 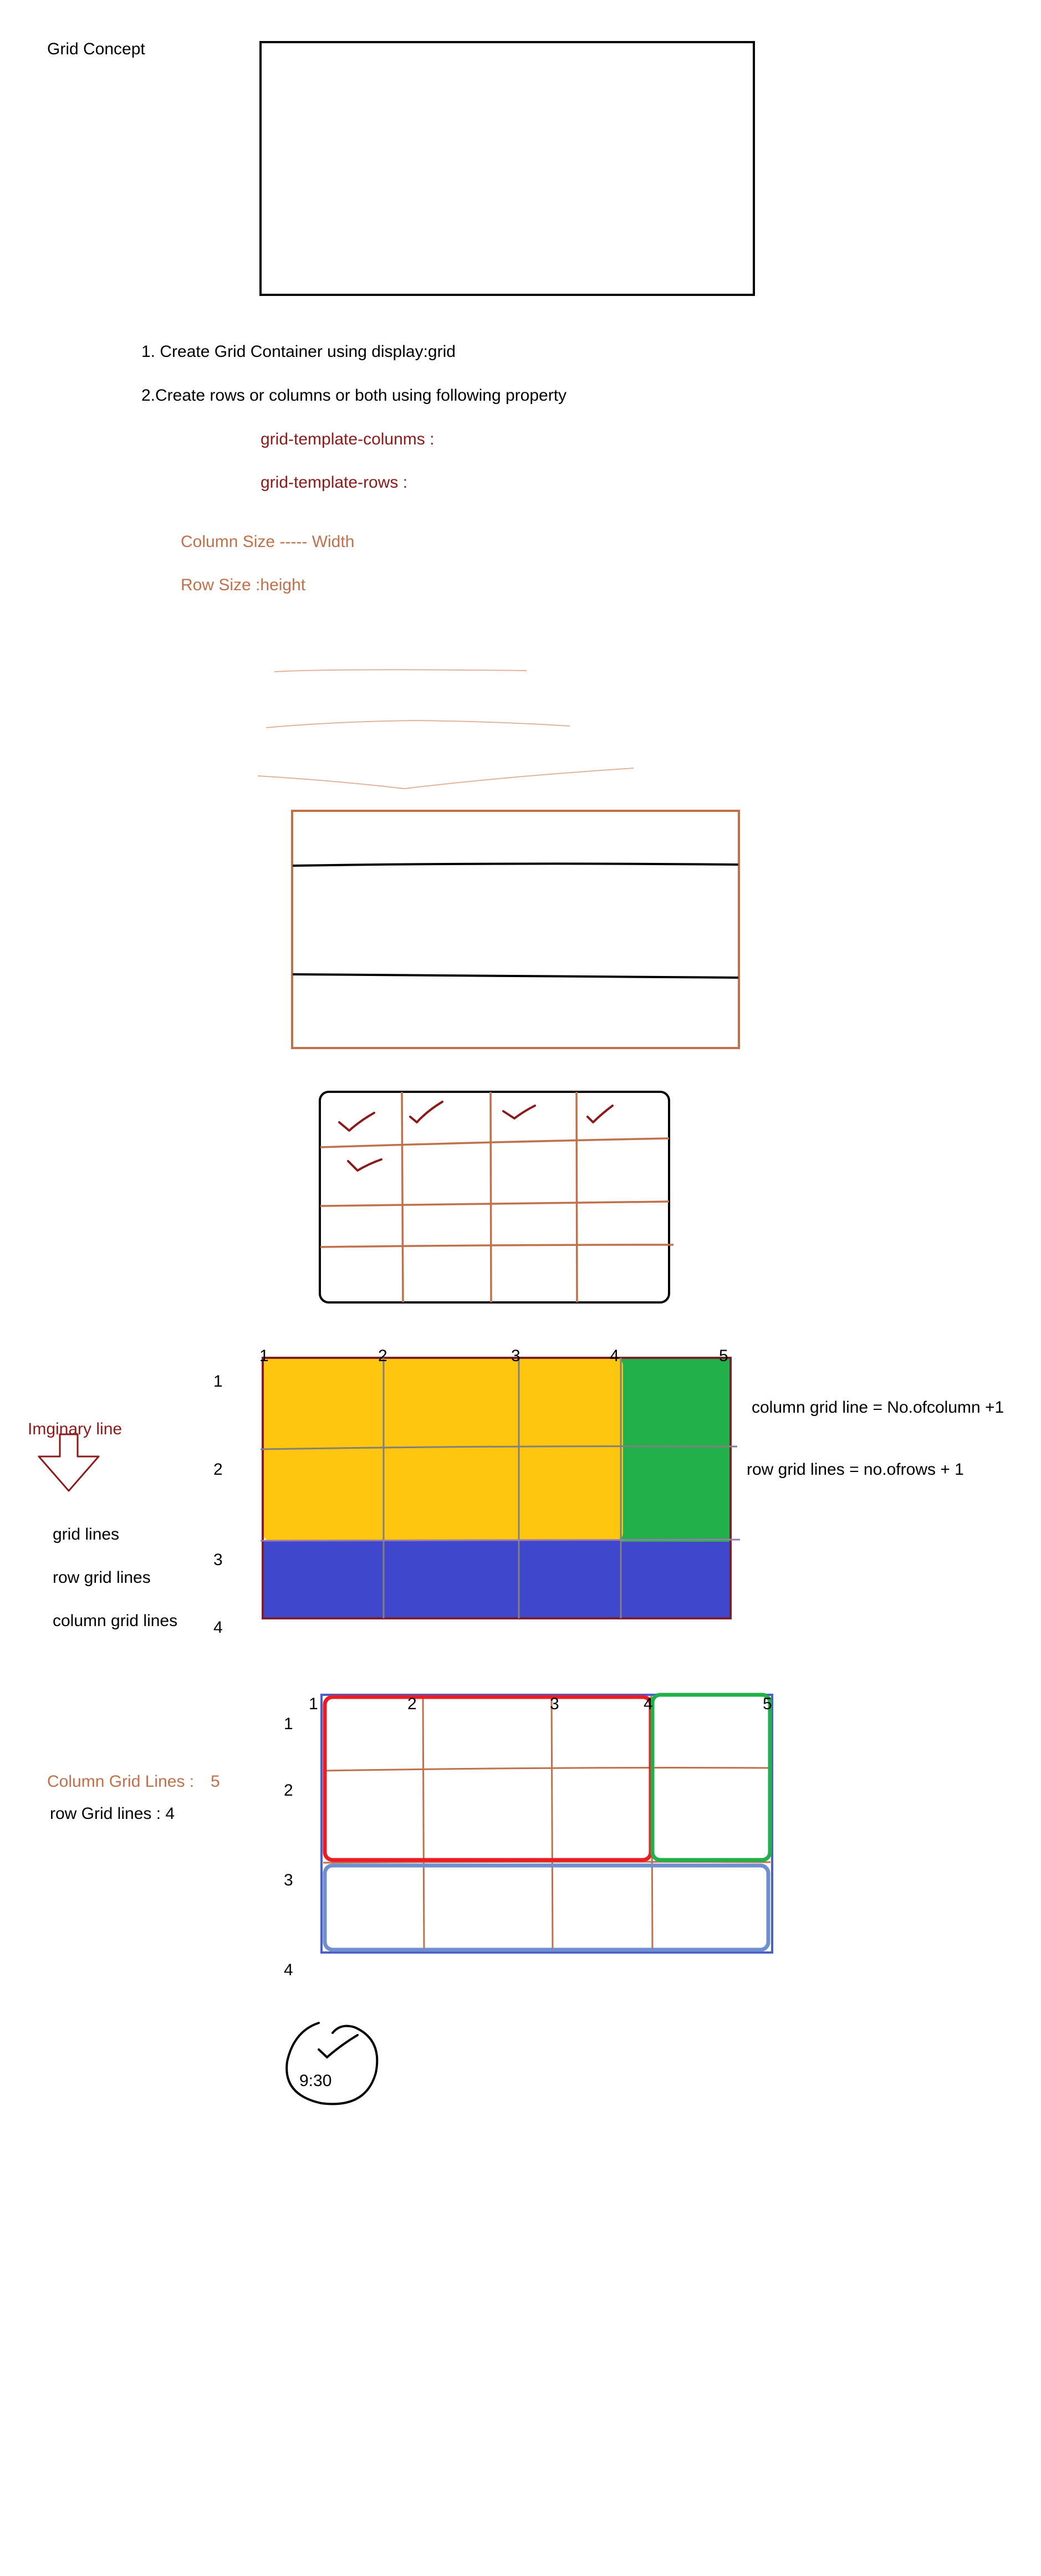 What do you see at coordinates (96, 49) in the screenshot?
I see `page-title: Grid Concept` at bounding box center [96, 49].